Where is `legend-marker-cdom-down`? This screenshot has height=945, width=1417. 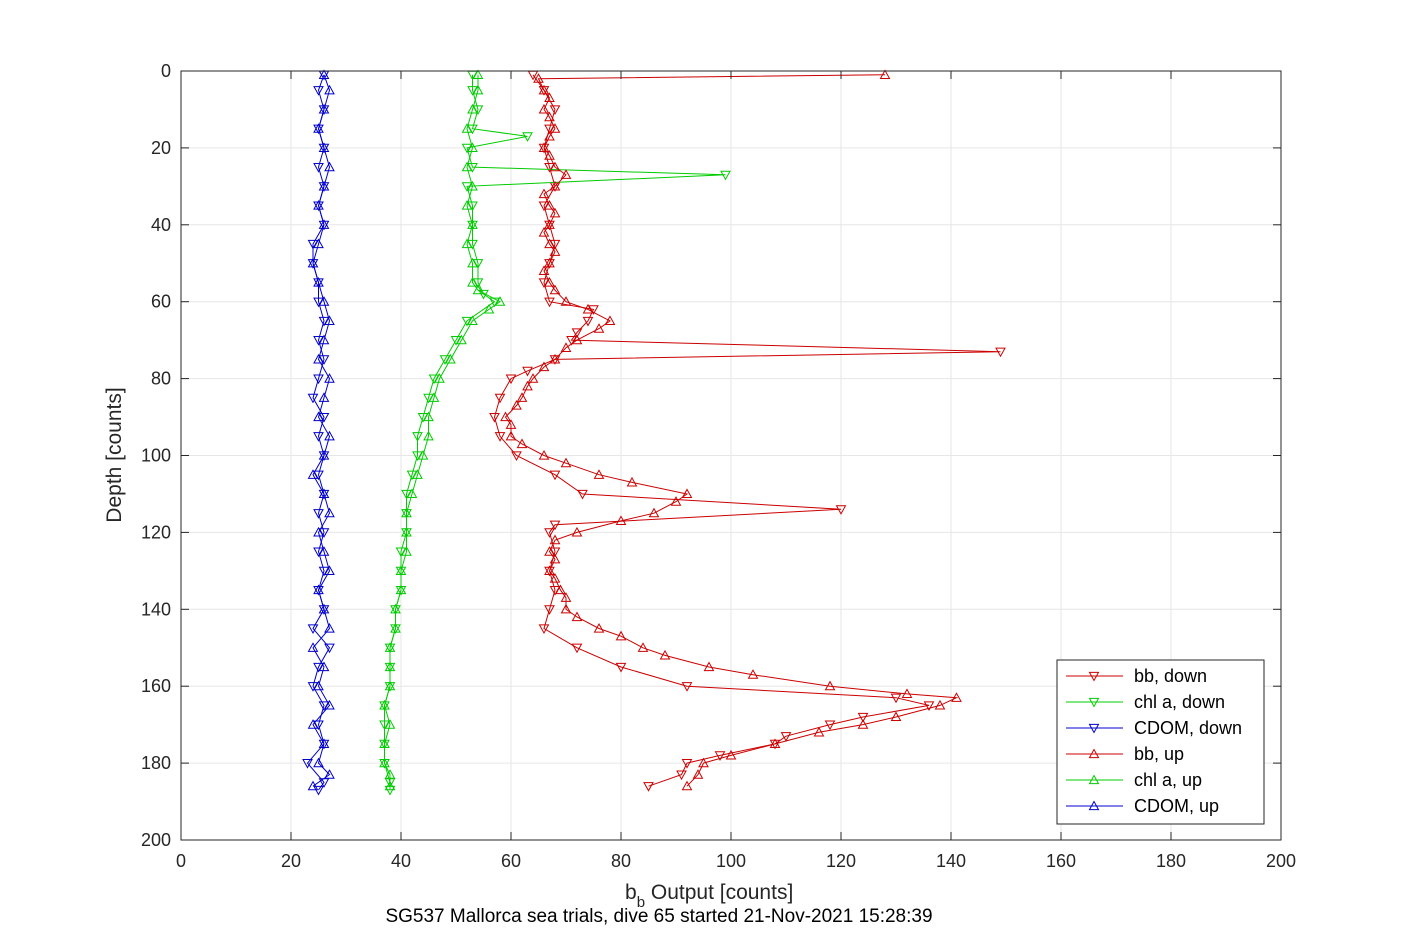
legend-marker-cdom-down is located at coordinates (1094, 728).